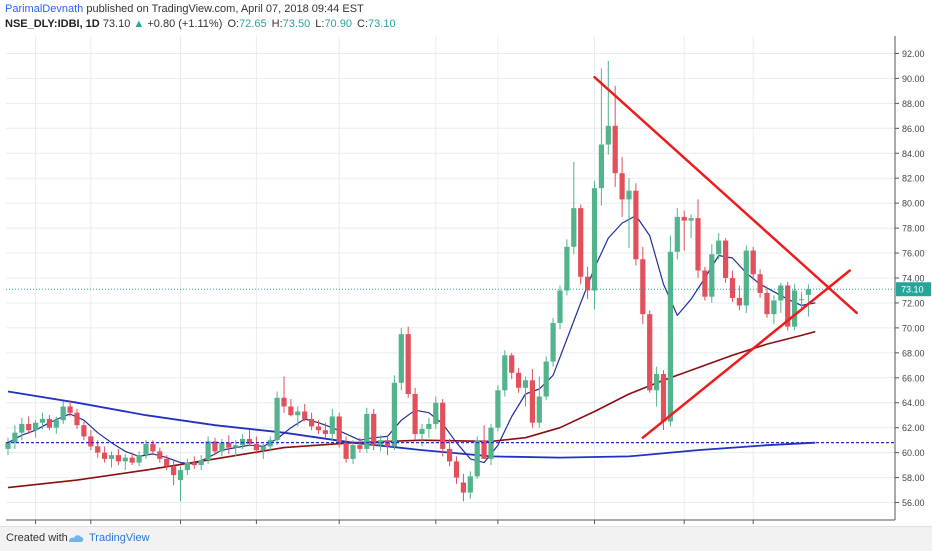  What do you see at coordinates (913, 54) in the screenshot?
I see `price-tick-label: 92.00` at bounding box center [913, 54].